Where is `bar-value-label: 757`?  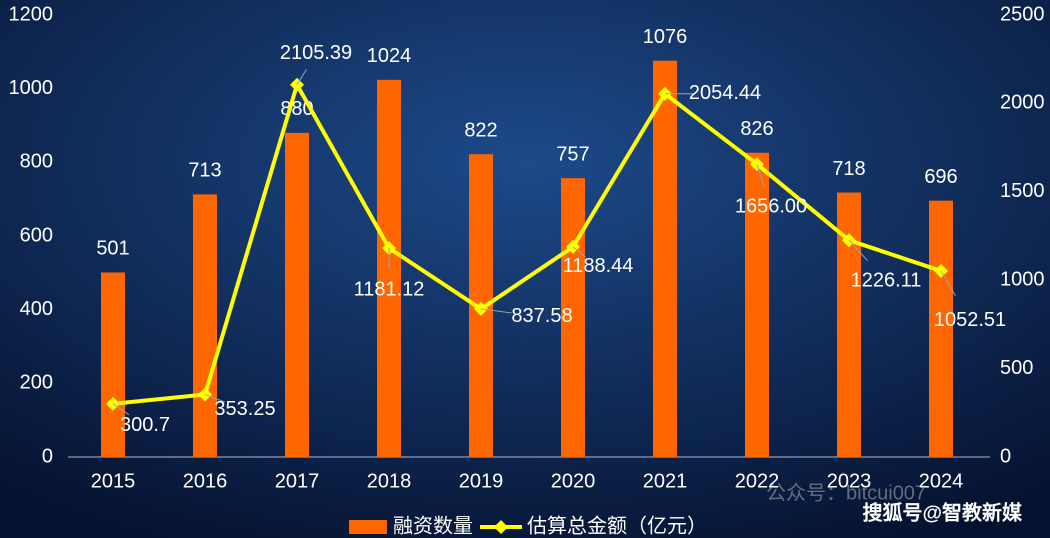 bar-value-label: 757 is located at coordinates (572, 154).